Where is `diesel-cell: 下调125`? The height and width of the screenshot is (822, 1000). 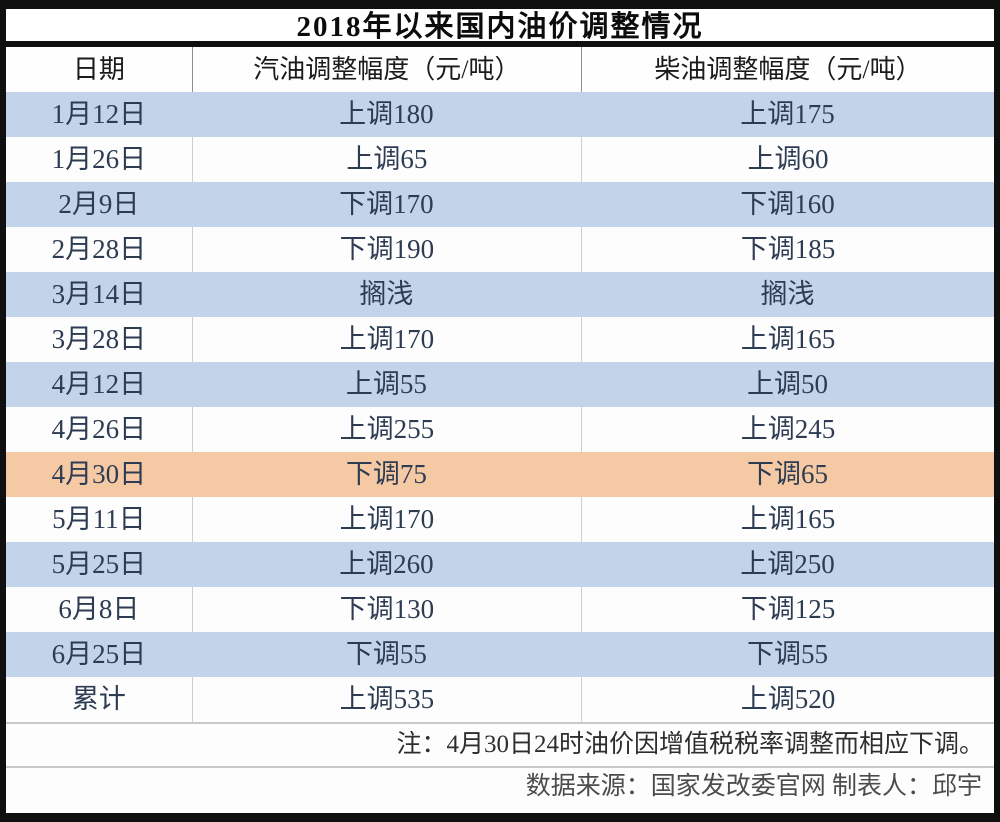 diesel-cell: 下调125 is located at coordinates (787, 609).